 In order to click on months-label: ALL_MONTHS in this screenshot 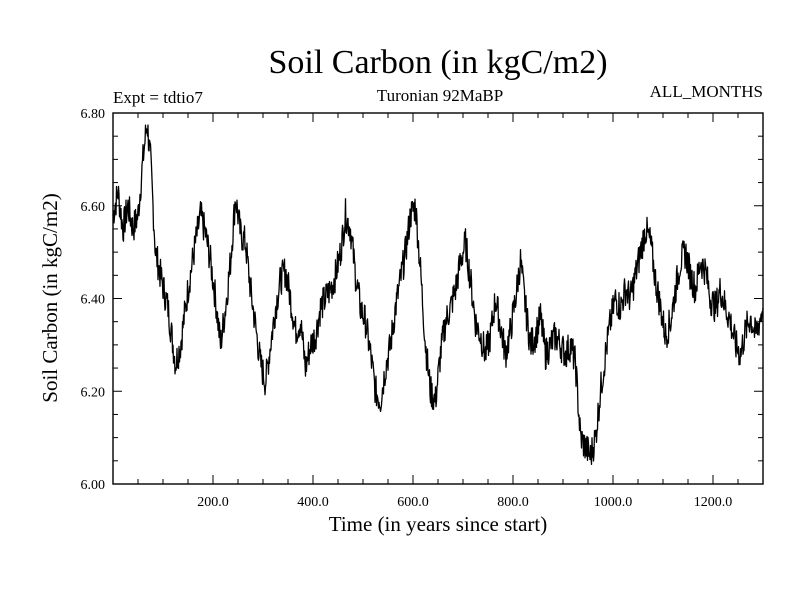, I will do `click(706, 91)`.